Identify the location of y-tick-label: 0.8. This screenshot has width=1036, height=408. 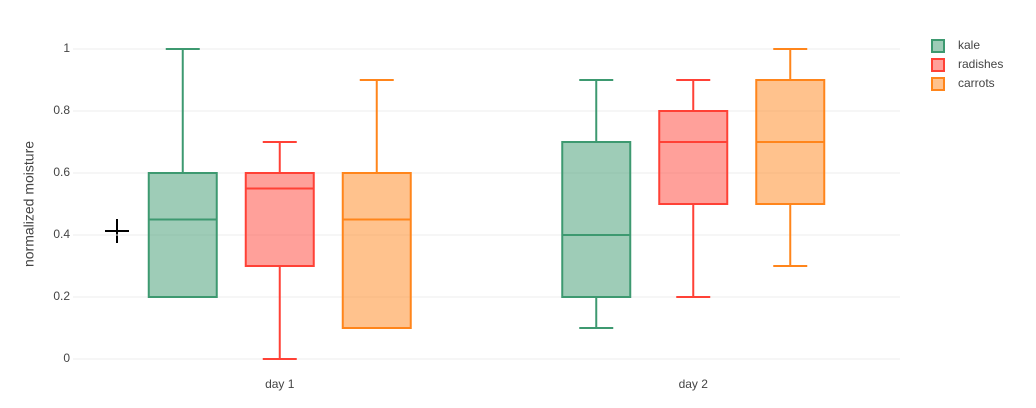
(61, 110).